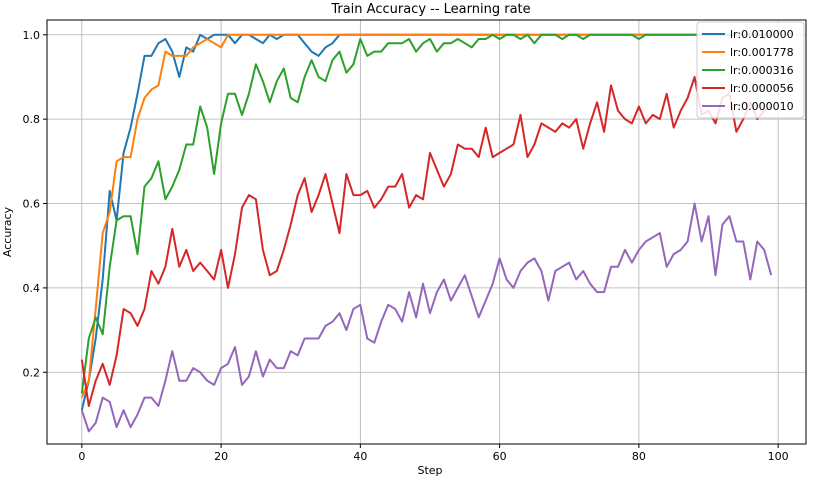 The width and height of the screenshot is (813, 480). What do you see at coordinates (778, 456) in the screenshot?
I see `x-tick-label: 100` at bounding box center [778, 456].